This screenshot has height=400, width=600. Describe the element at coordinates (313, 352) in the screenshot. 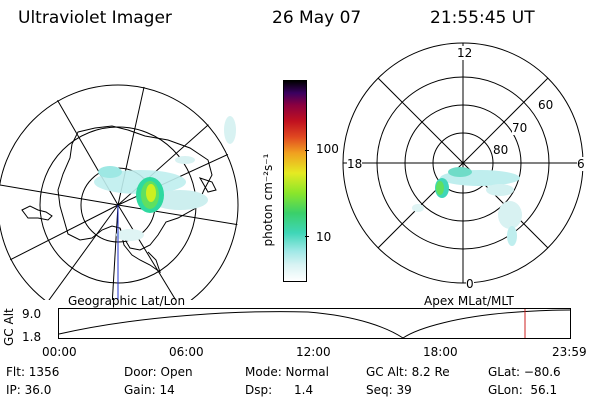

I see `altitude-xtick-2: 12:00` at that location.